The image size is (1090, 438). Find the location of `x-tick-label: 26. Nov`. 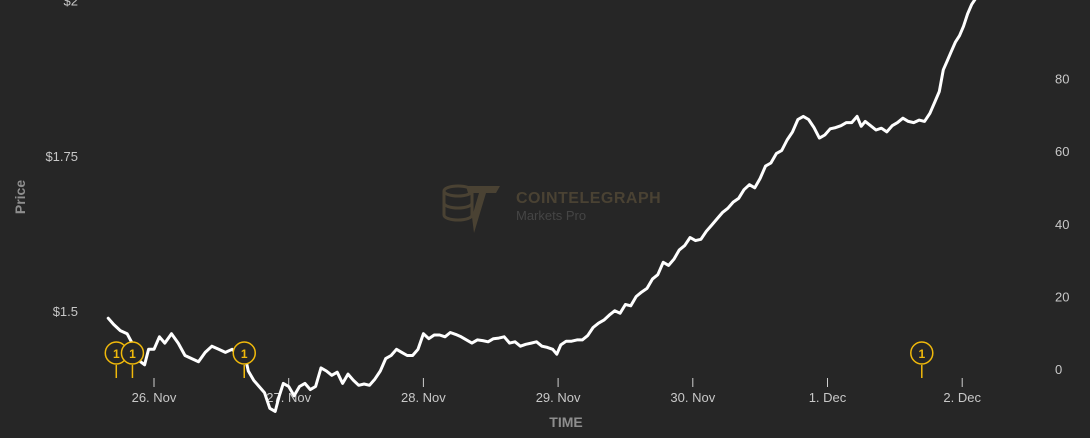

x-tick-label: 26. Nov is located at coordinates (154, 397).